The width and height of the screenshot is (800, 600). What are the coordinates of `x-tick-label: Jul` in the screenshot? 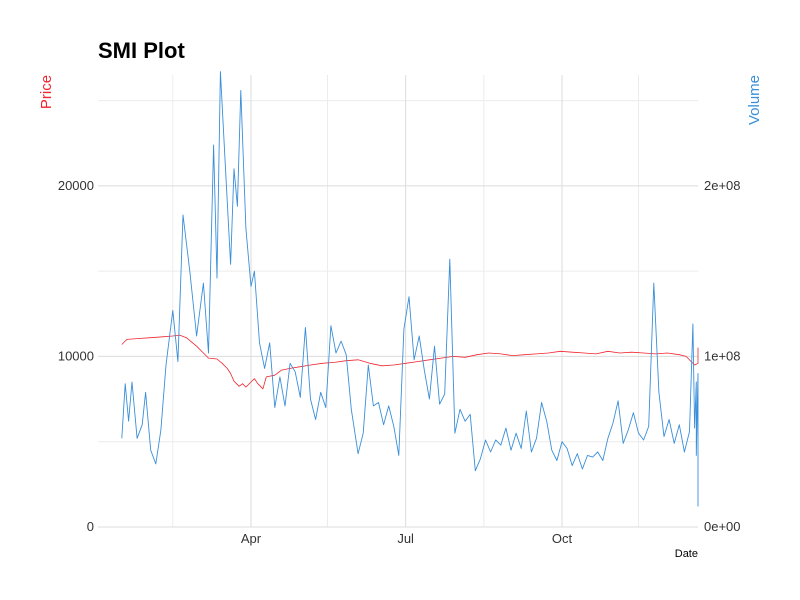 It's located at (405, 538).